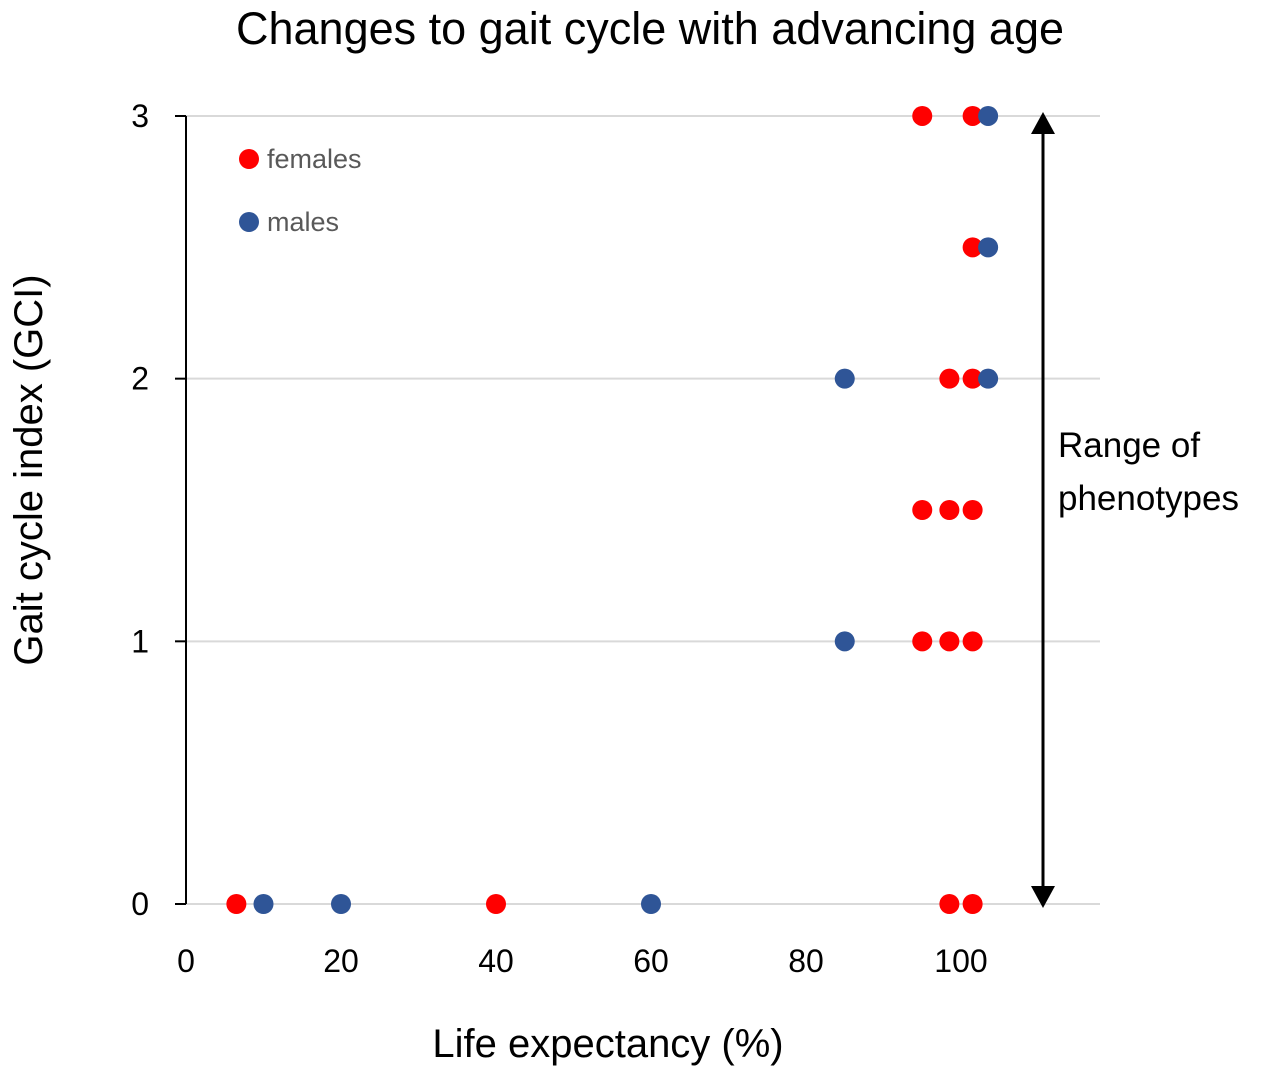 Image resolution: width=1274 pixels, height=1070 pixels. Describe the element at coordinates (140, 641) in the screenshot. I see `y-tick-label: 1` at that location.